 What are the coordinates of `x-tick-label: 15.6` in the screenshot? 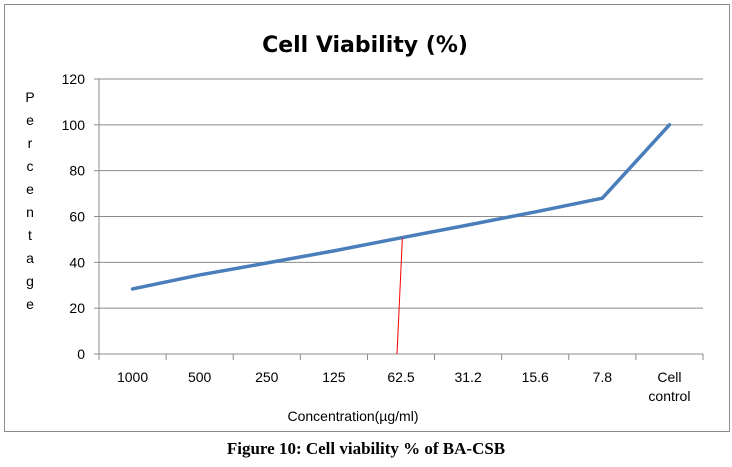 It's located at (535, 377).